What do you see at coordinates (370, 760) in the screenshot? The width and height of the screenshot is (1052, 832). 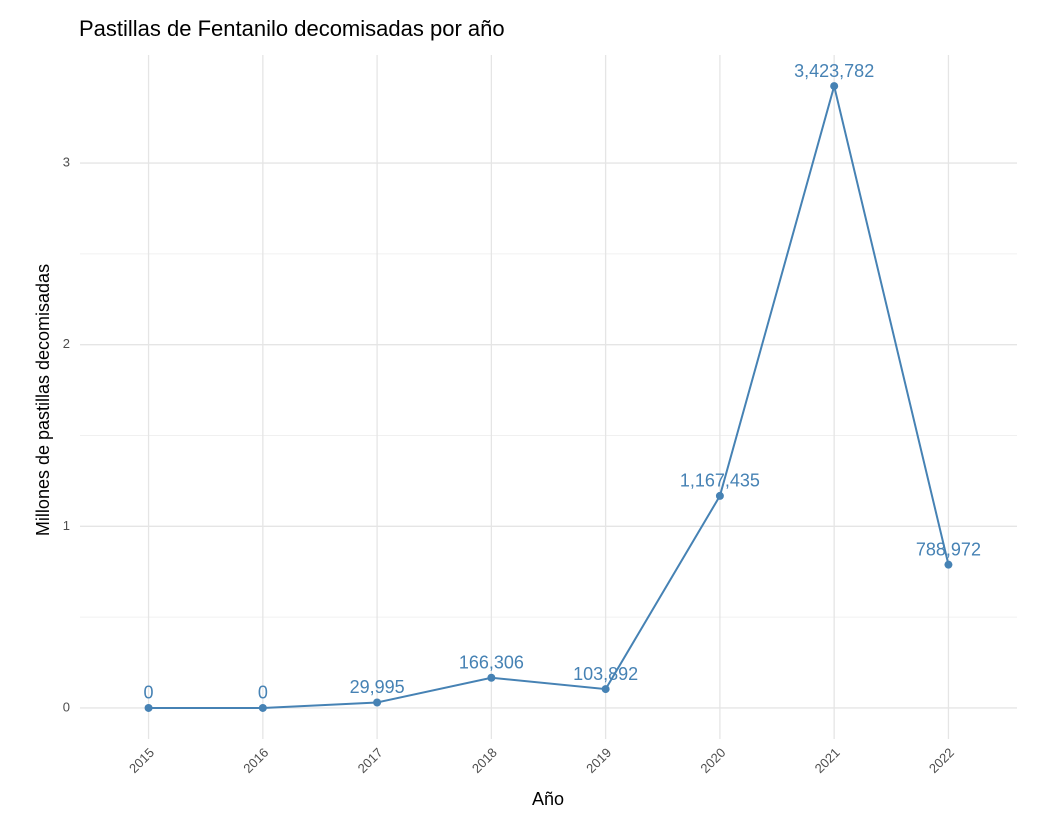 I see `x-tick-label: 2017` at bounding box center [370, 760].